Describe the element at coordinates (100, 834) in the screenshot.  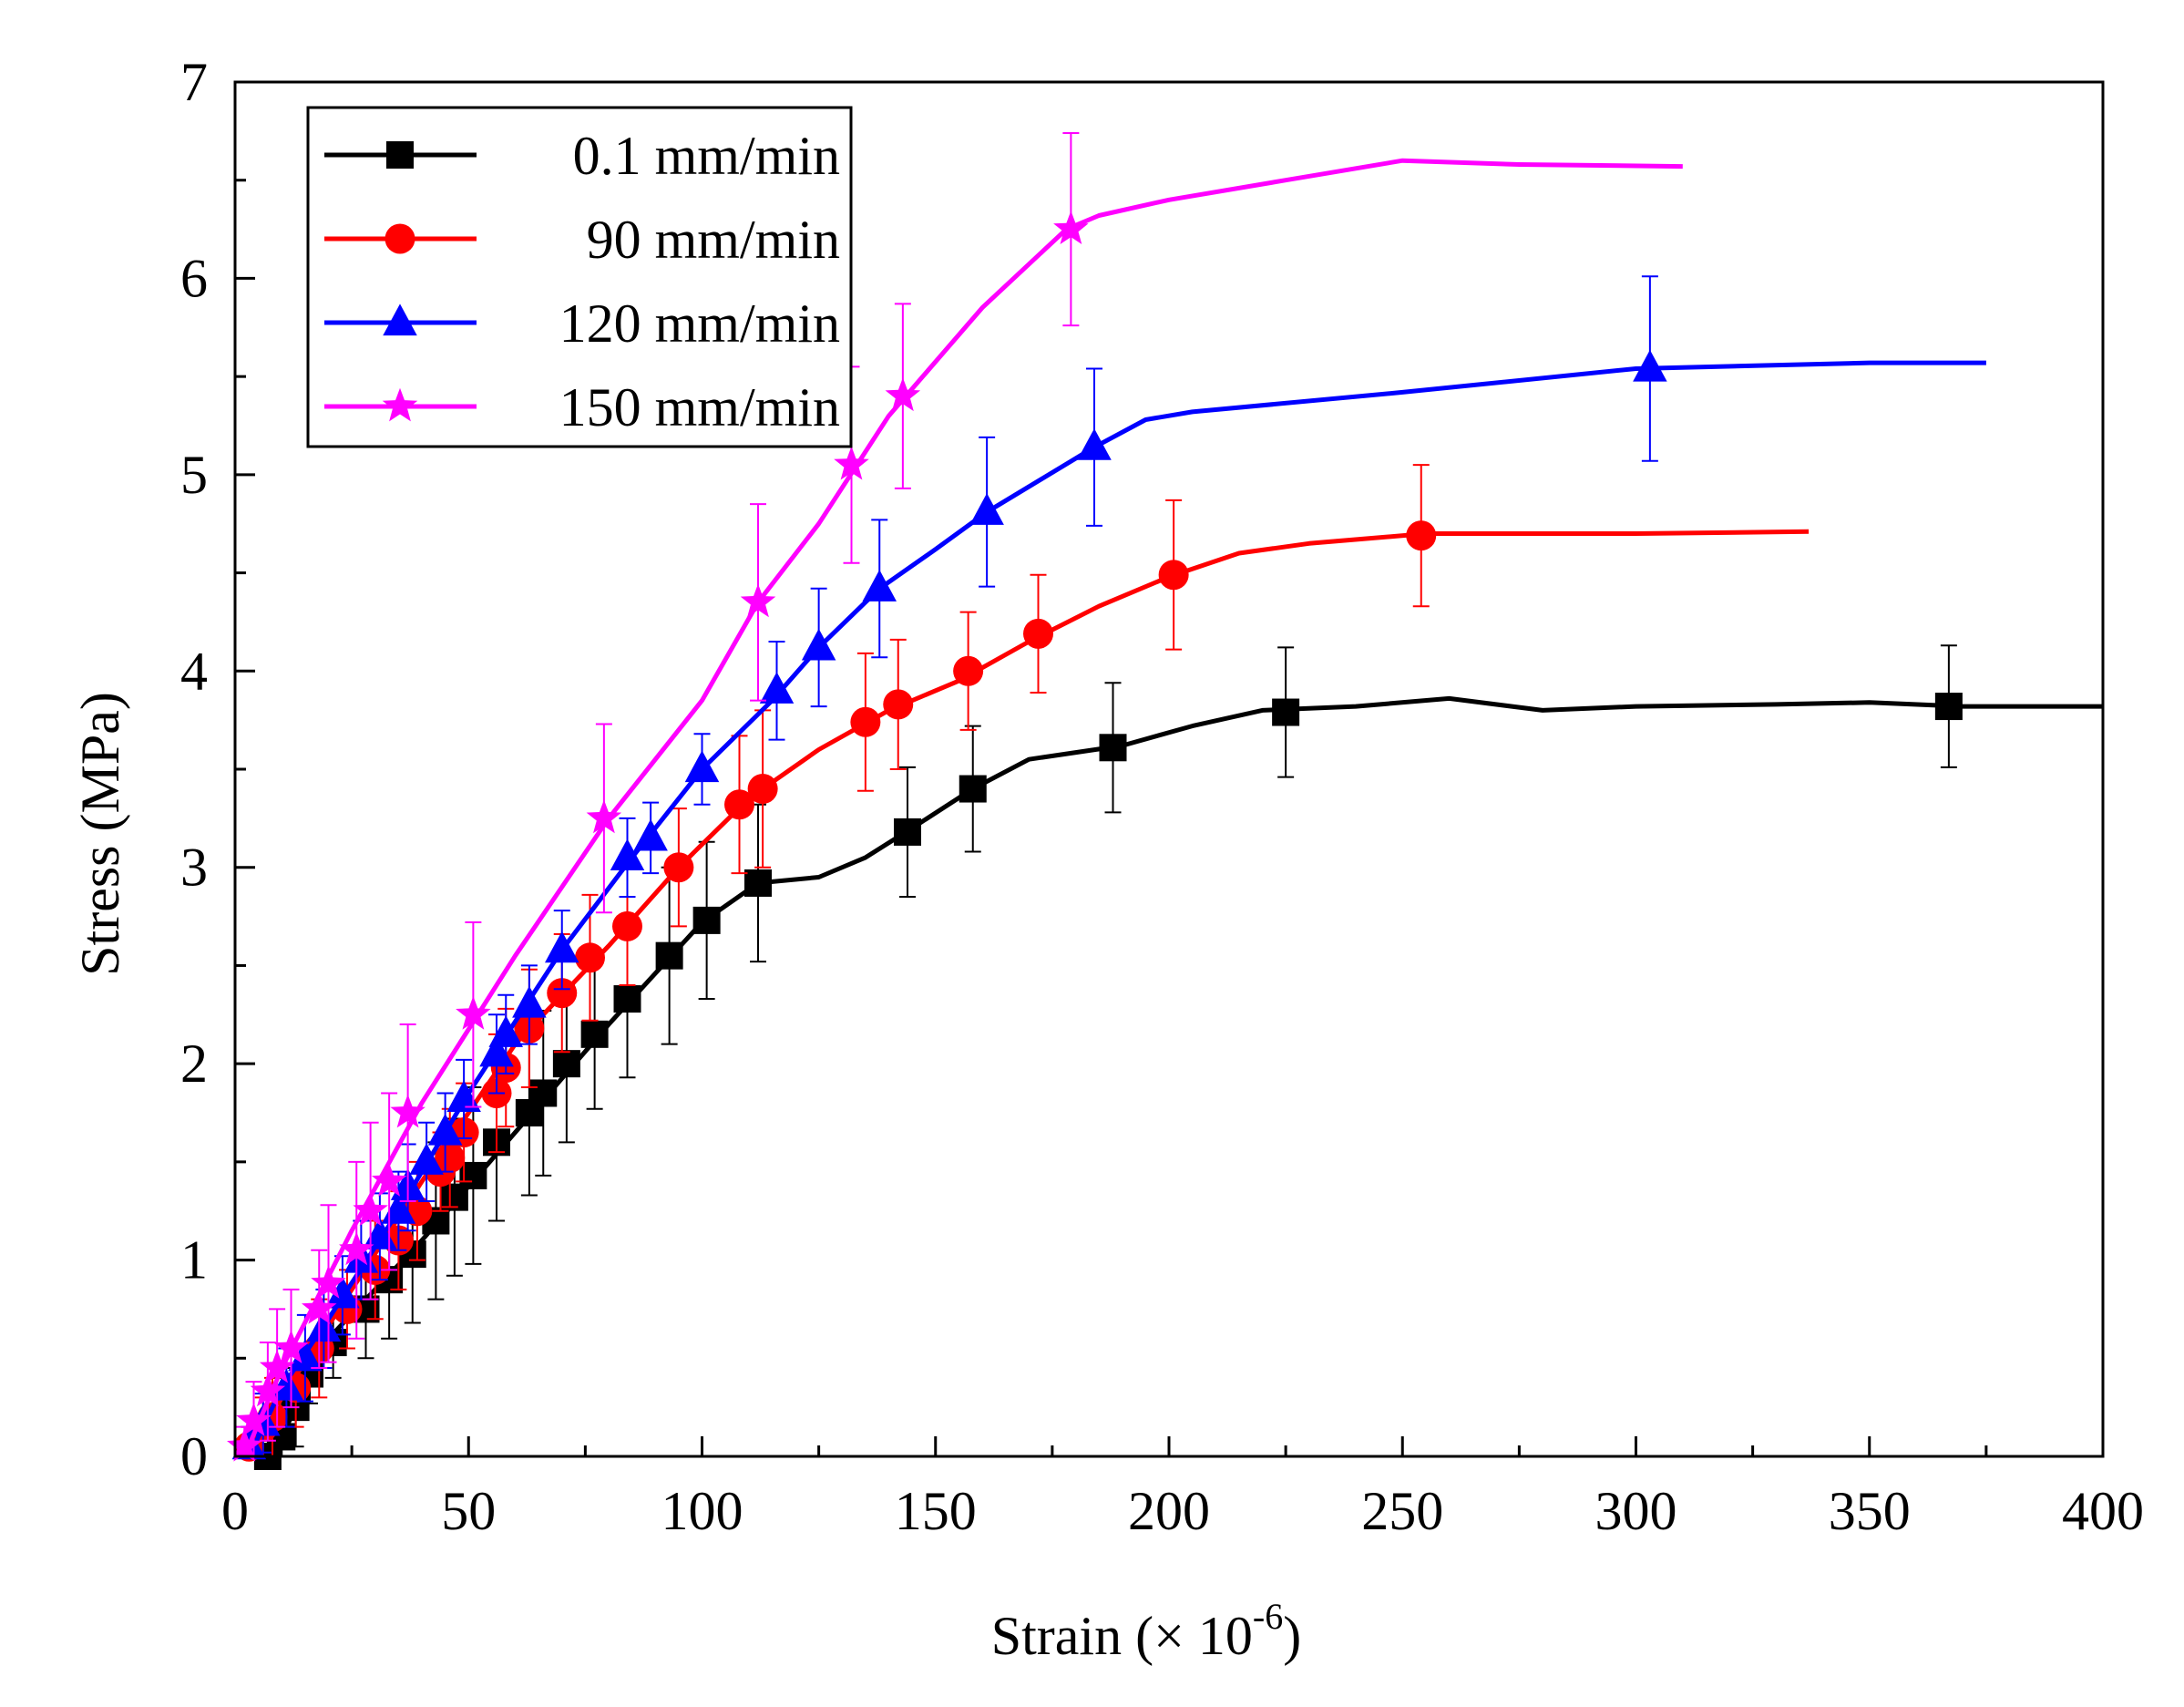
I see `y-axis-label: Stress (MPa)` at that location.